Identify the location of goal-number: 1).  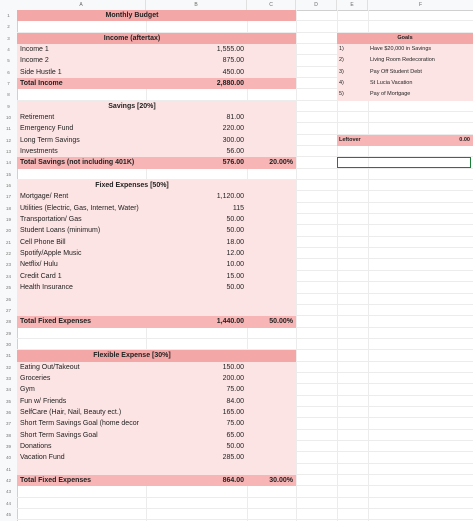
(341, 49).